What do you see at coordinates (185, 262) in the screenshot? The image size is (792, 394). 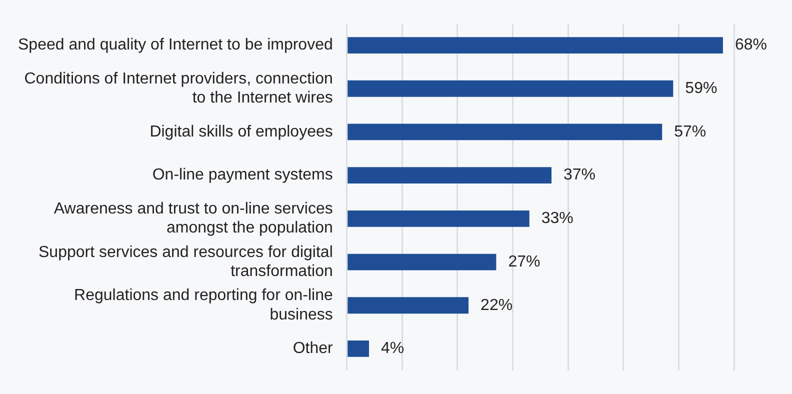 I see `y-tick-label: Support services and resources for digital transformation` at bounding box center [185, 262].